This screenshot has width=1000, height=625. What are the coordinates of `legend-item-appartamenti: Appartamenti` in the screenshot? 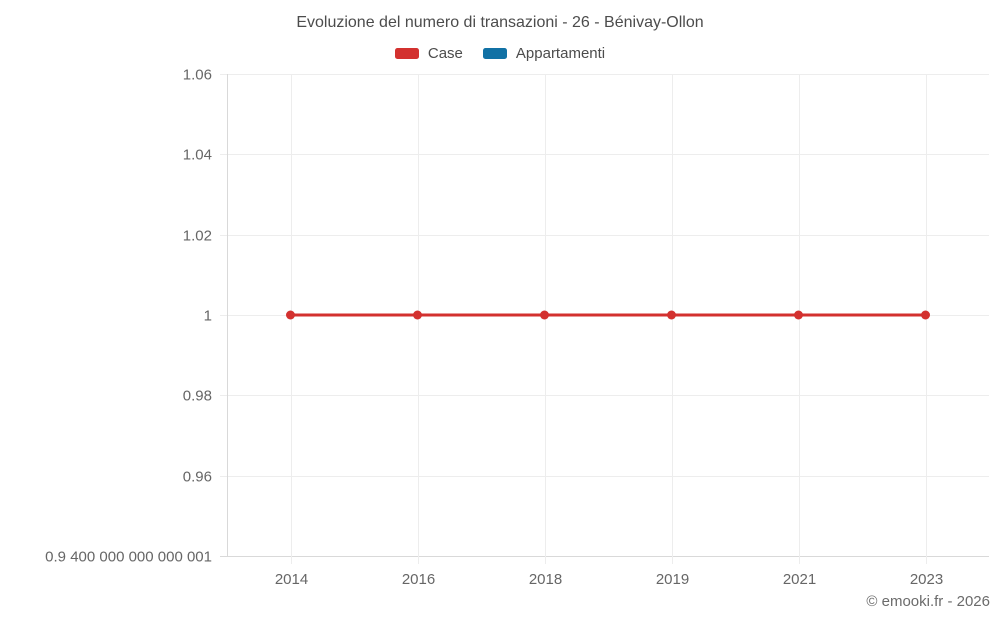 It's located at (544, 53).